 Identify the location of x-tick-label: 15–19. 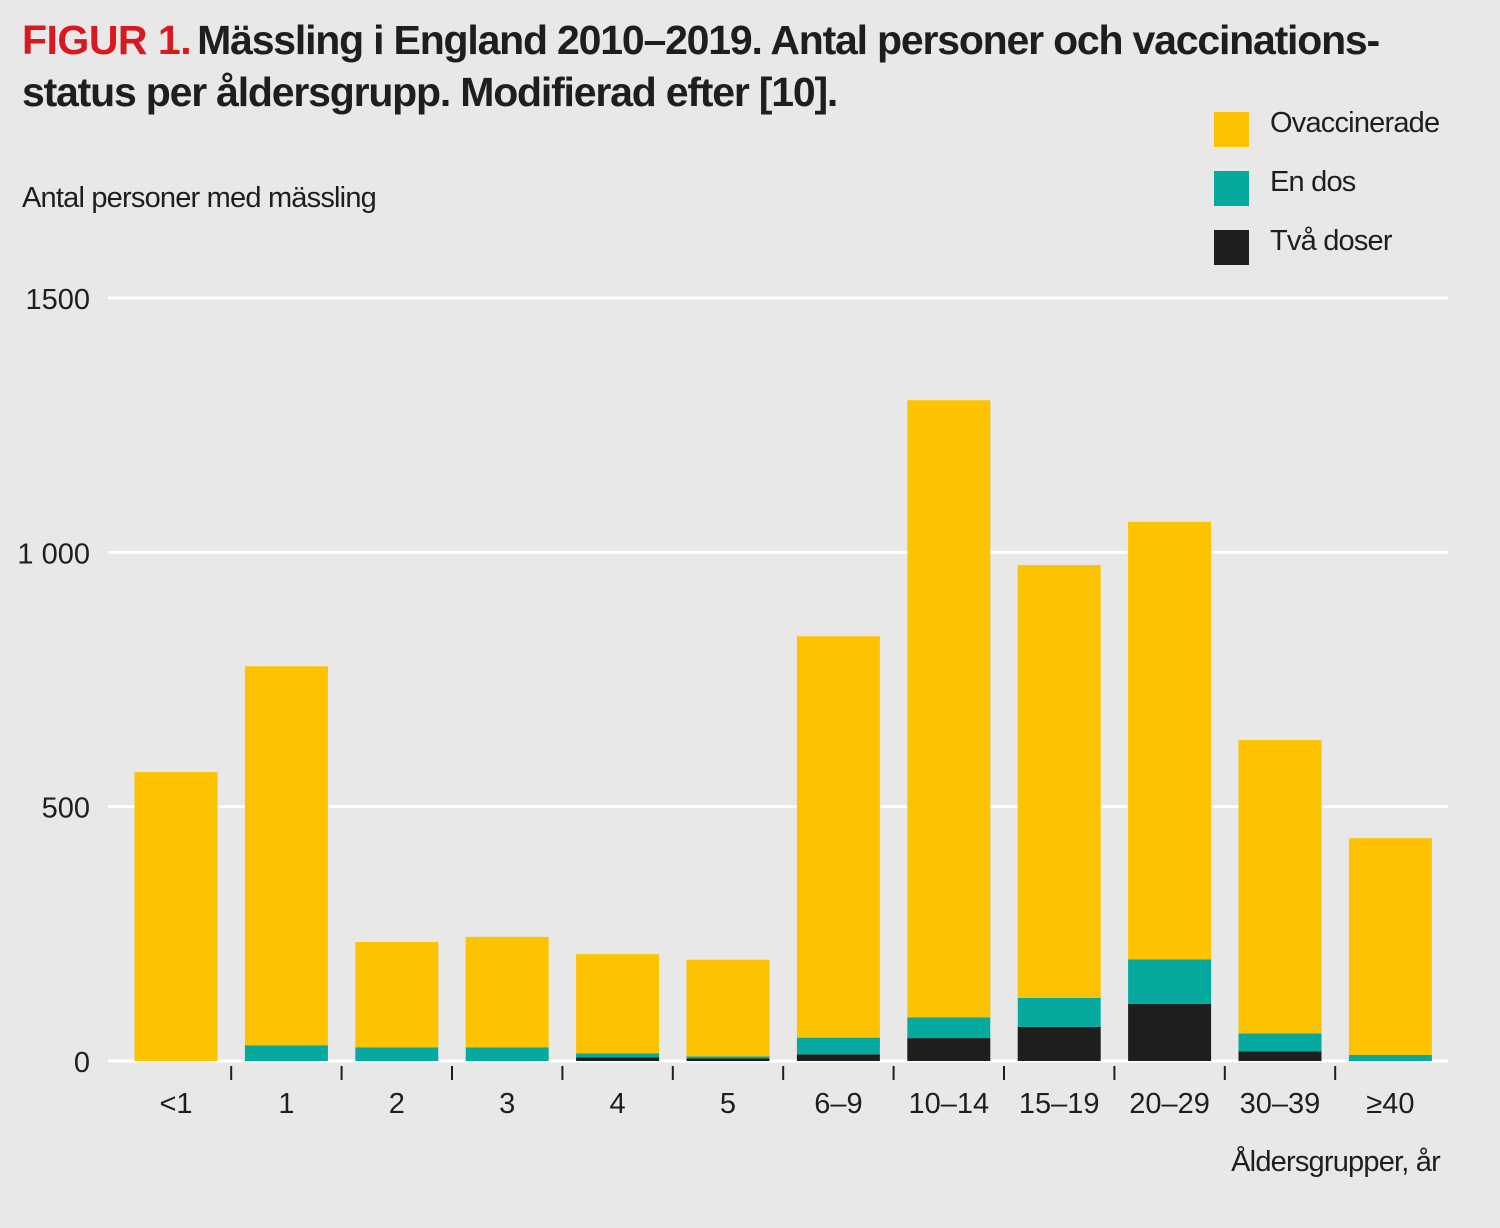
(1059, 1104).